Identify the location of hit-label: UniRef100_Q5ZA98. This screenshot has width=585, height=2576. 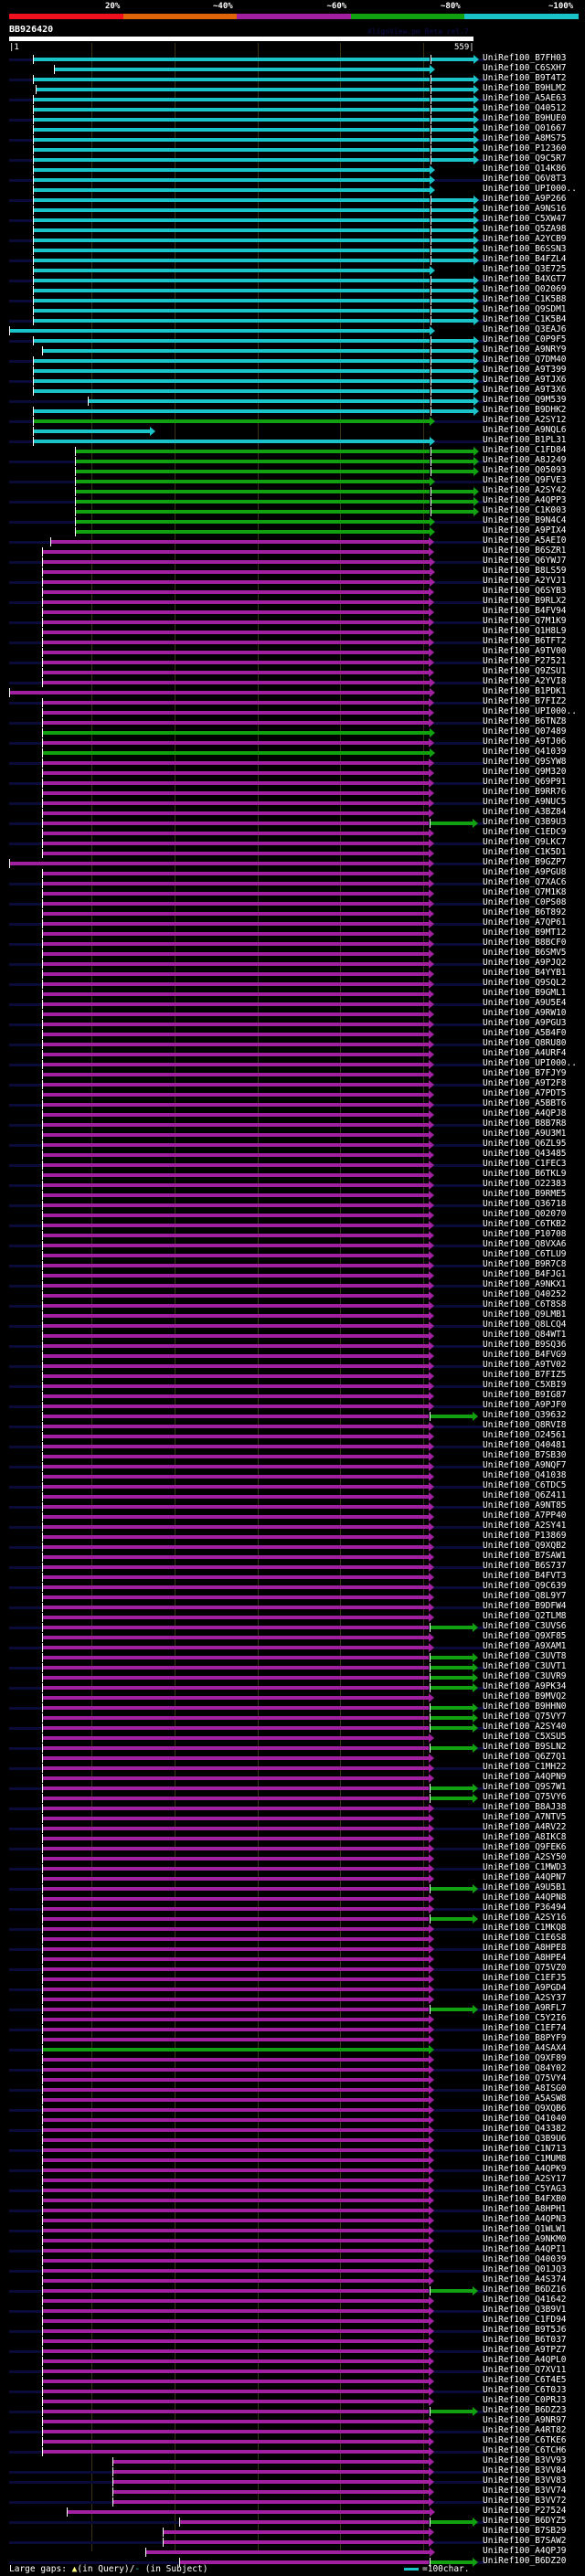
(525, 229).